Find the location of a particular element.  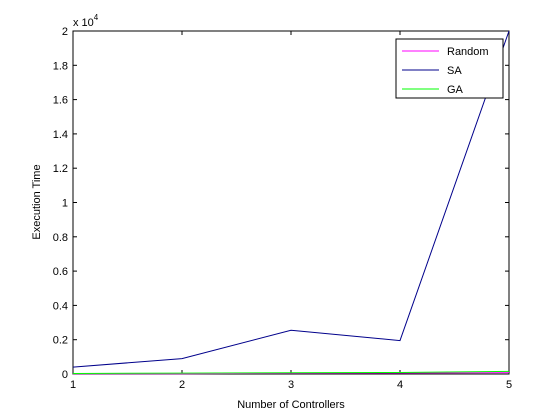

y-tick-label-8: 1.6 is located at coordinates (60, 101).